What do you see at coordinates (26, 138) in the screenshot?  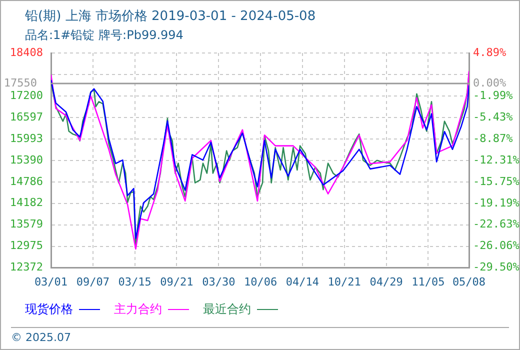 I see `y-tick-label: 15993` at bounding box center [26, 138].